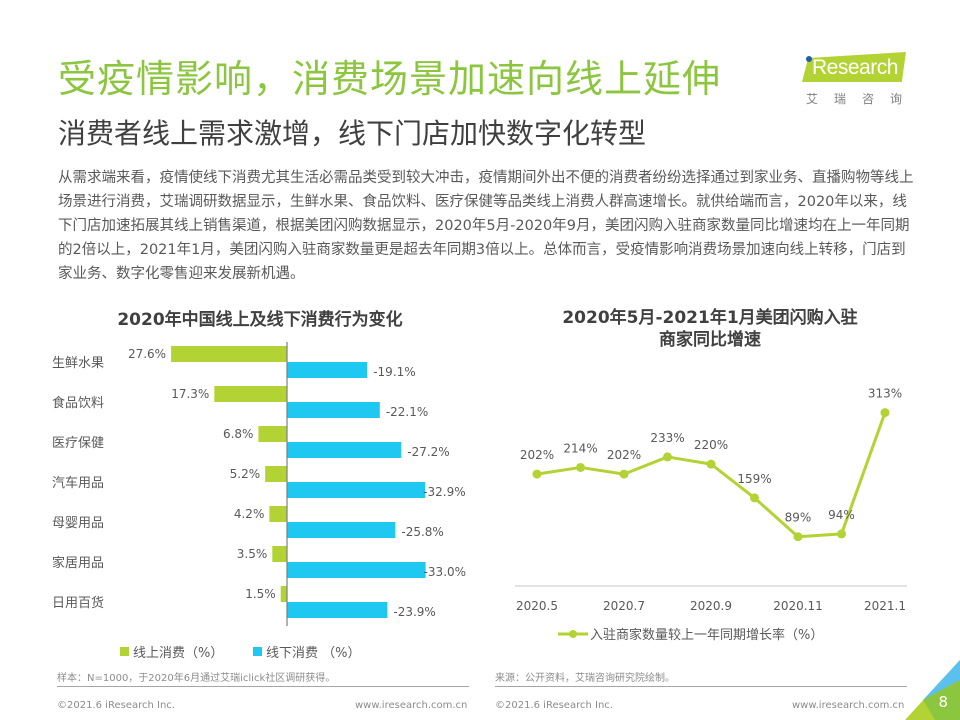  I want to click on data-label-online: 6.8%, so click(238, 434).